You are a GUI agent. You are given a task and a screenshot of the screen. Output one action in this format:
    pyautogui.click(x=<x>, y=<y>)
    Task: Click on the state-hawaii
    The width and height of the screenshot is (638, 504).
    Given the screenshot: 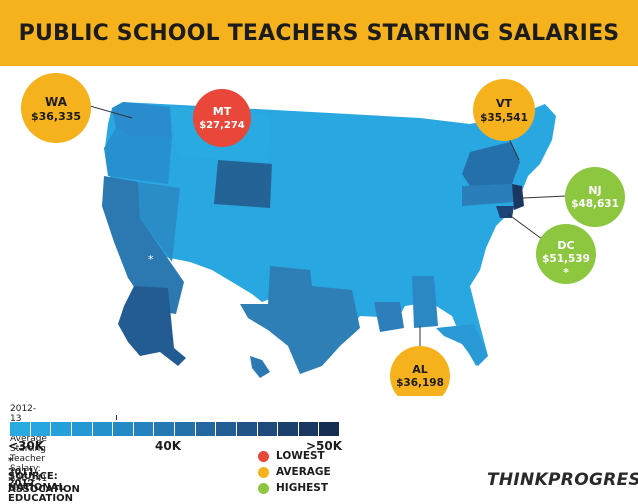 What is the action you would take?
    pyautogui.click(x=260, y=367)
    